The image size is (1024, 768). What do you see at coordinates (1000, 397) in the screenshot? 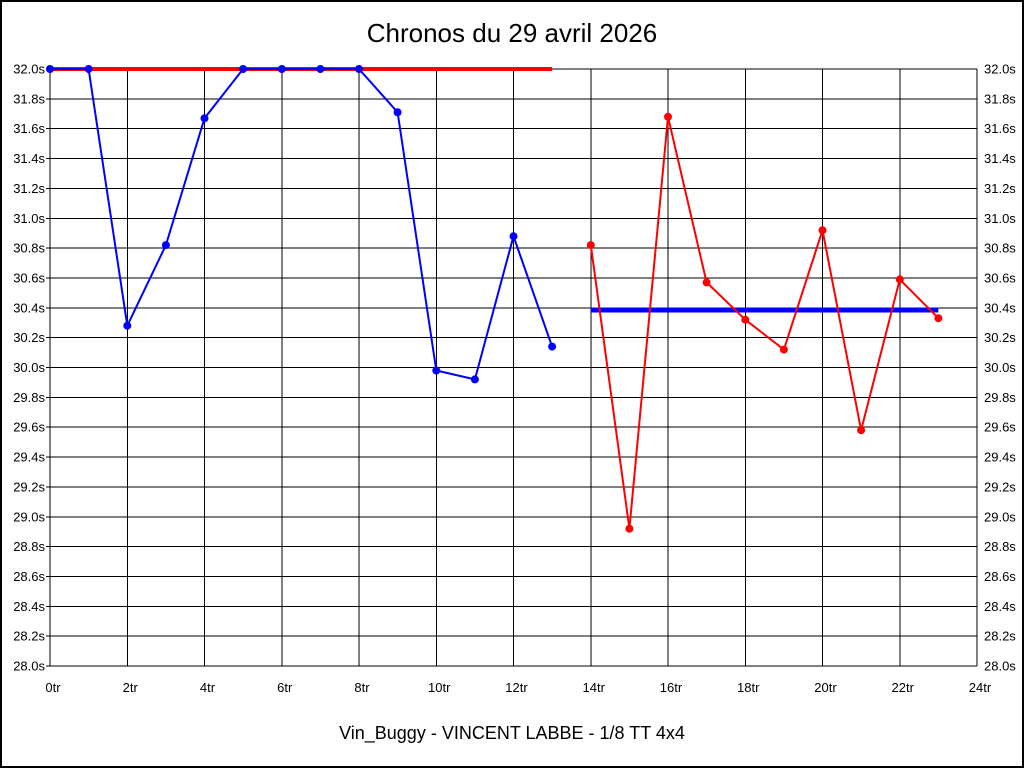
I see `y-tick-label-right: 29.8s` at bounding box center [1000, 397].